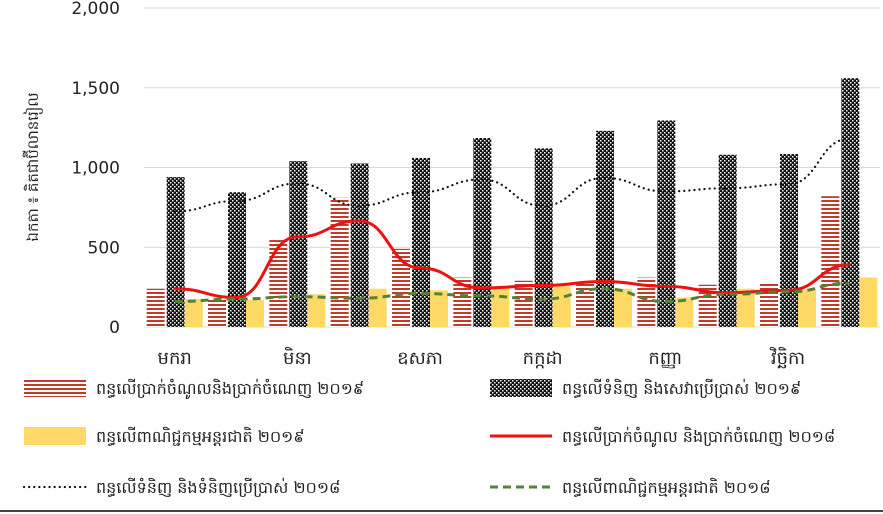 This screenshot has width=883, height=514. What do you see at coordinates (420, 358) in the screenshot?
I see `x-tick-label: ឧសភា` at bounding box center [420, 358].